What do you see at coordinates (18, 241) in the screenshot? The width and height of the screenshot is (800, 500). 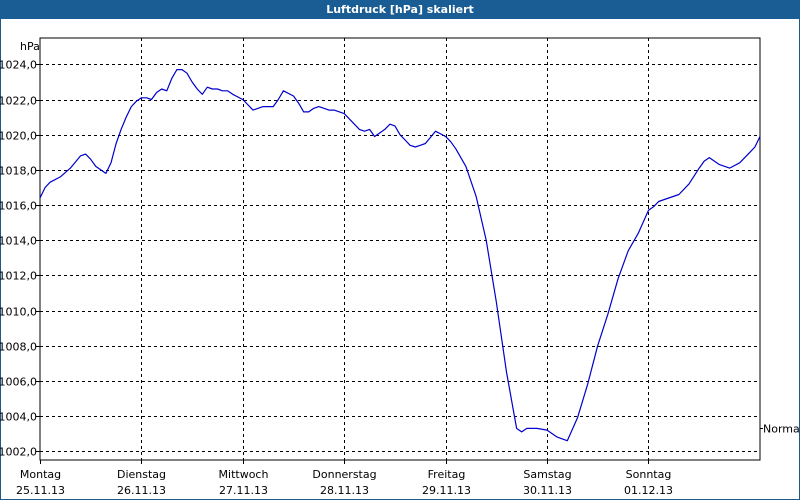 I see `y-tick-label: 1014,0` at bounding box center [18, 241].